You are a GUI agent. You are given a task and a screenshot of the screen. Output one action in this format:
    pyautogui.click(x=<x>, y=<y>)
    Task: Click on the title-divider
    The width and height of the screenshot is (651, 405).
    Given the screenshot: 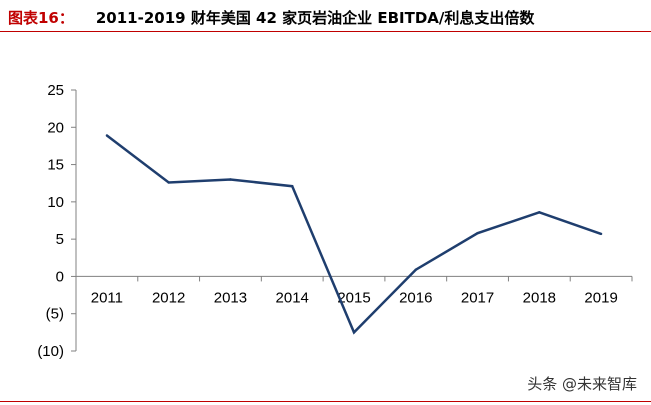 What is the action you would take?
    pyautogui.click(x=325, y=31)
    